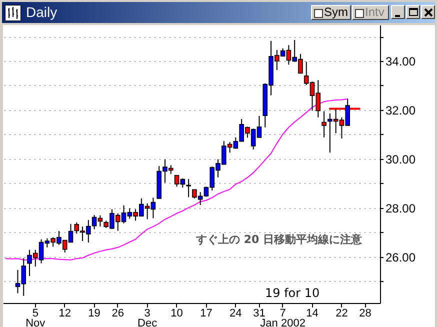 The width and height of the screenshot is (437, 327). Describe the element at coordinates (259, 314) in the screenshot. I see `x-tick-label: 31` at that location.